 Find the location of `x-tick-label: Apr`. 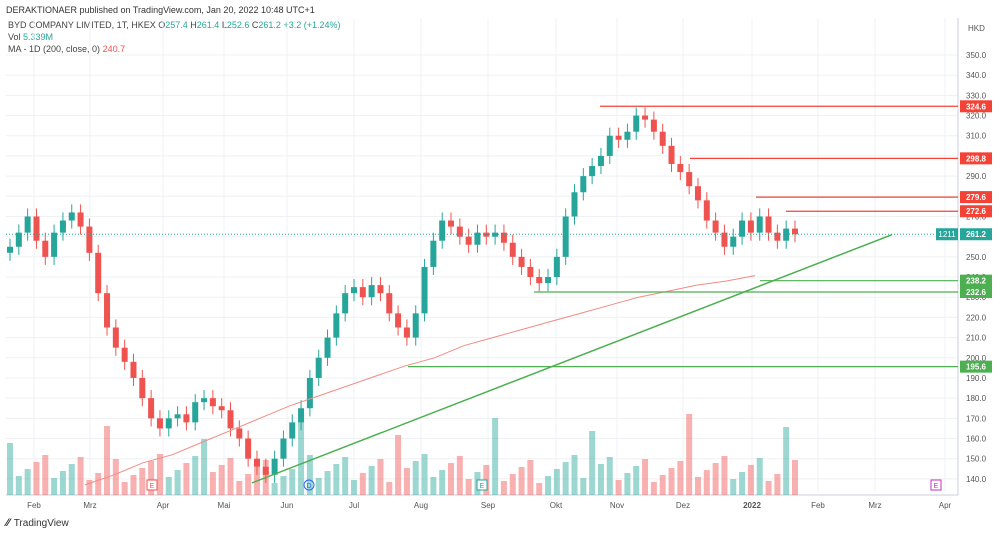

x-tick-label: Apr is located at coordinates (163, 505).